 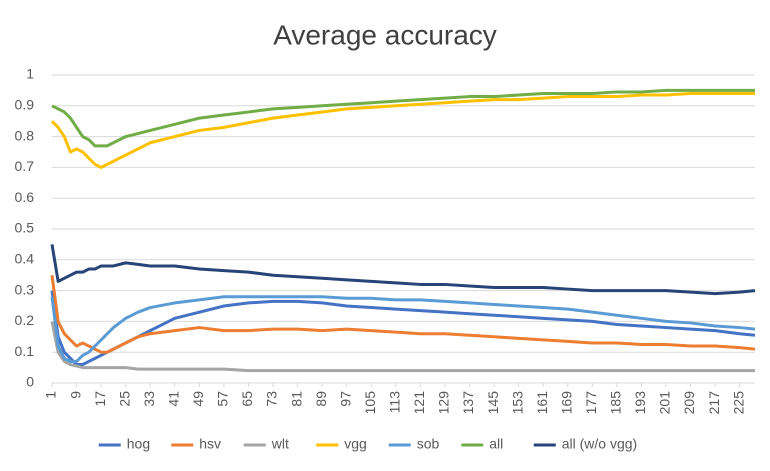 What do you see at coordinates (173, 399) in the screenshot?
I see `x-tick-label: 41` at bounding box center [173, 399].